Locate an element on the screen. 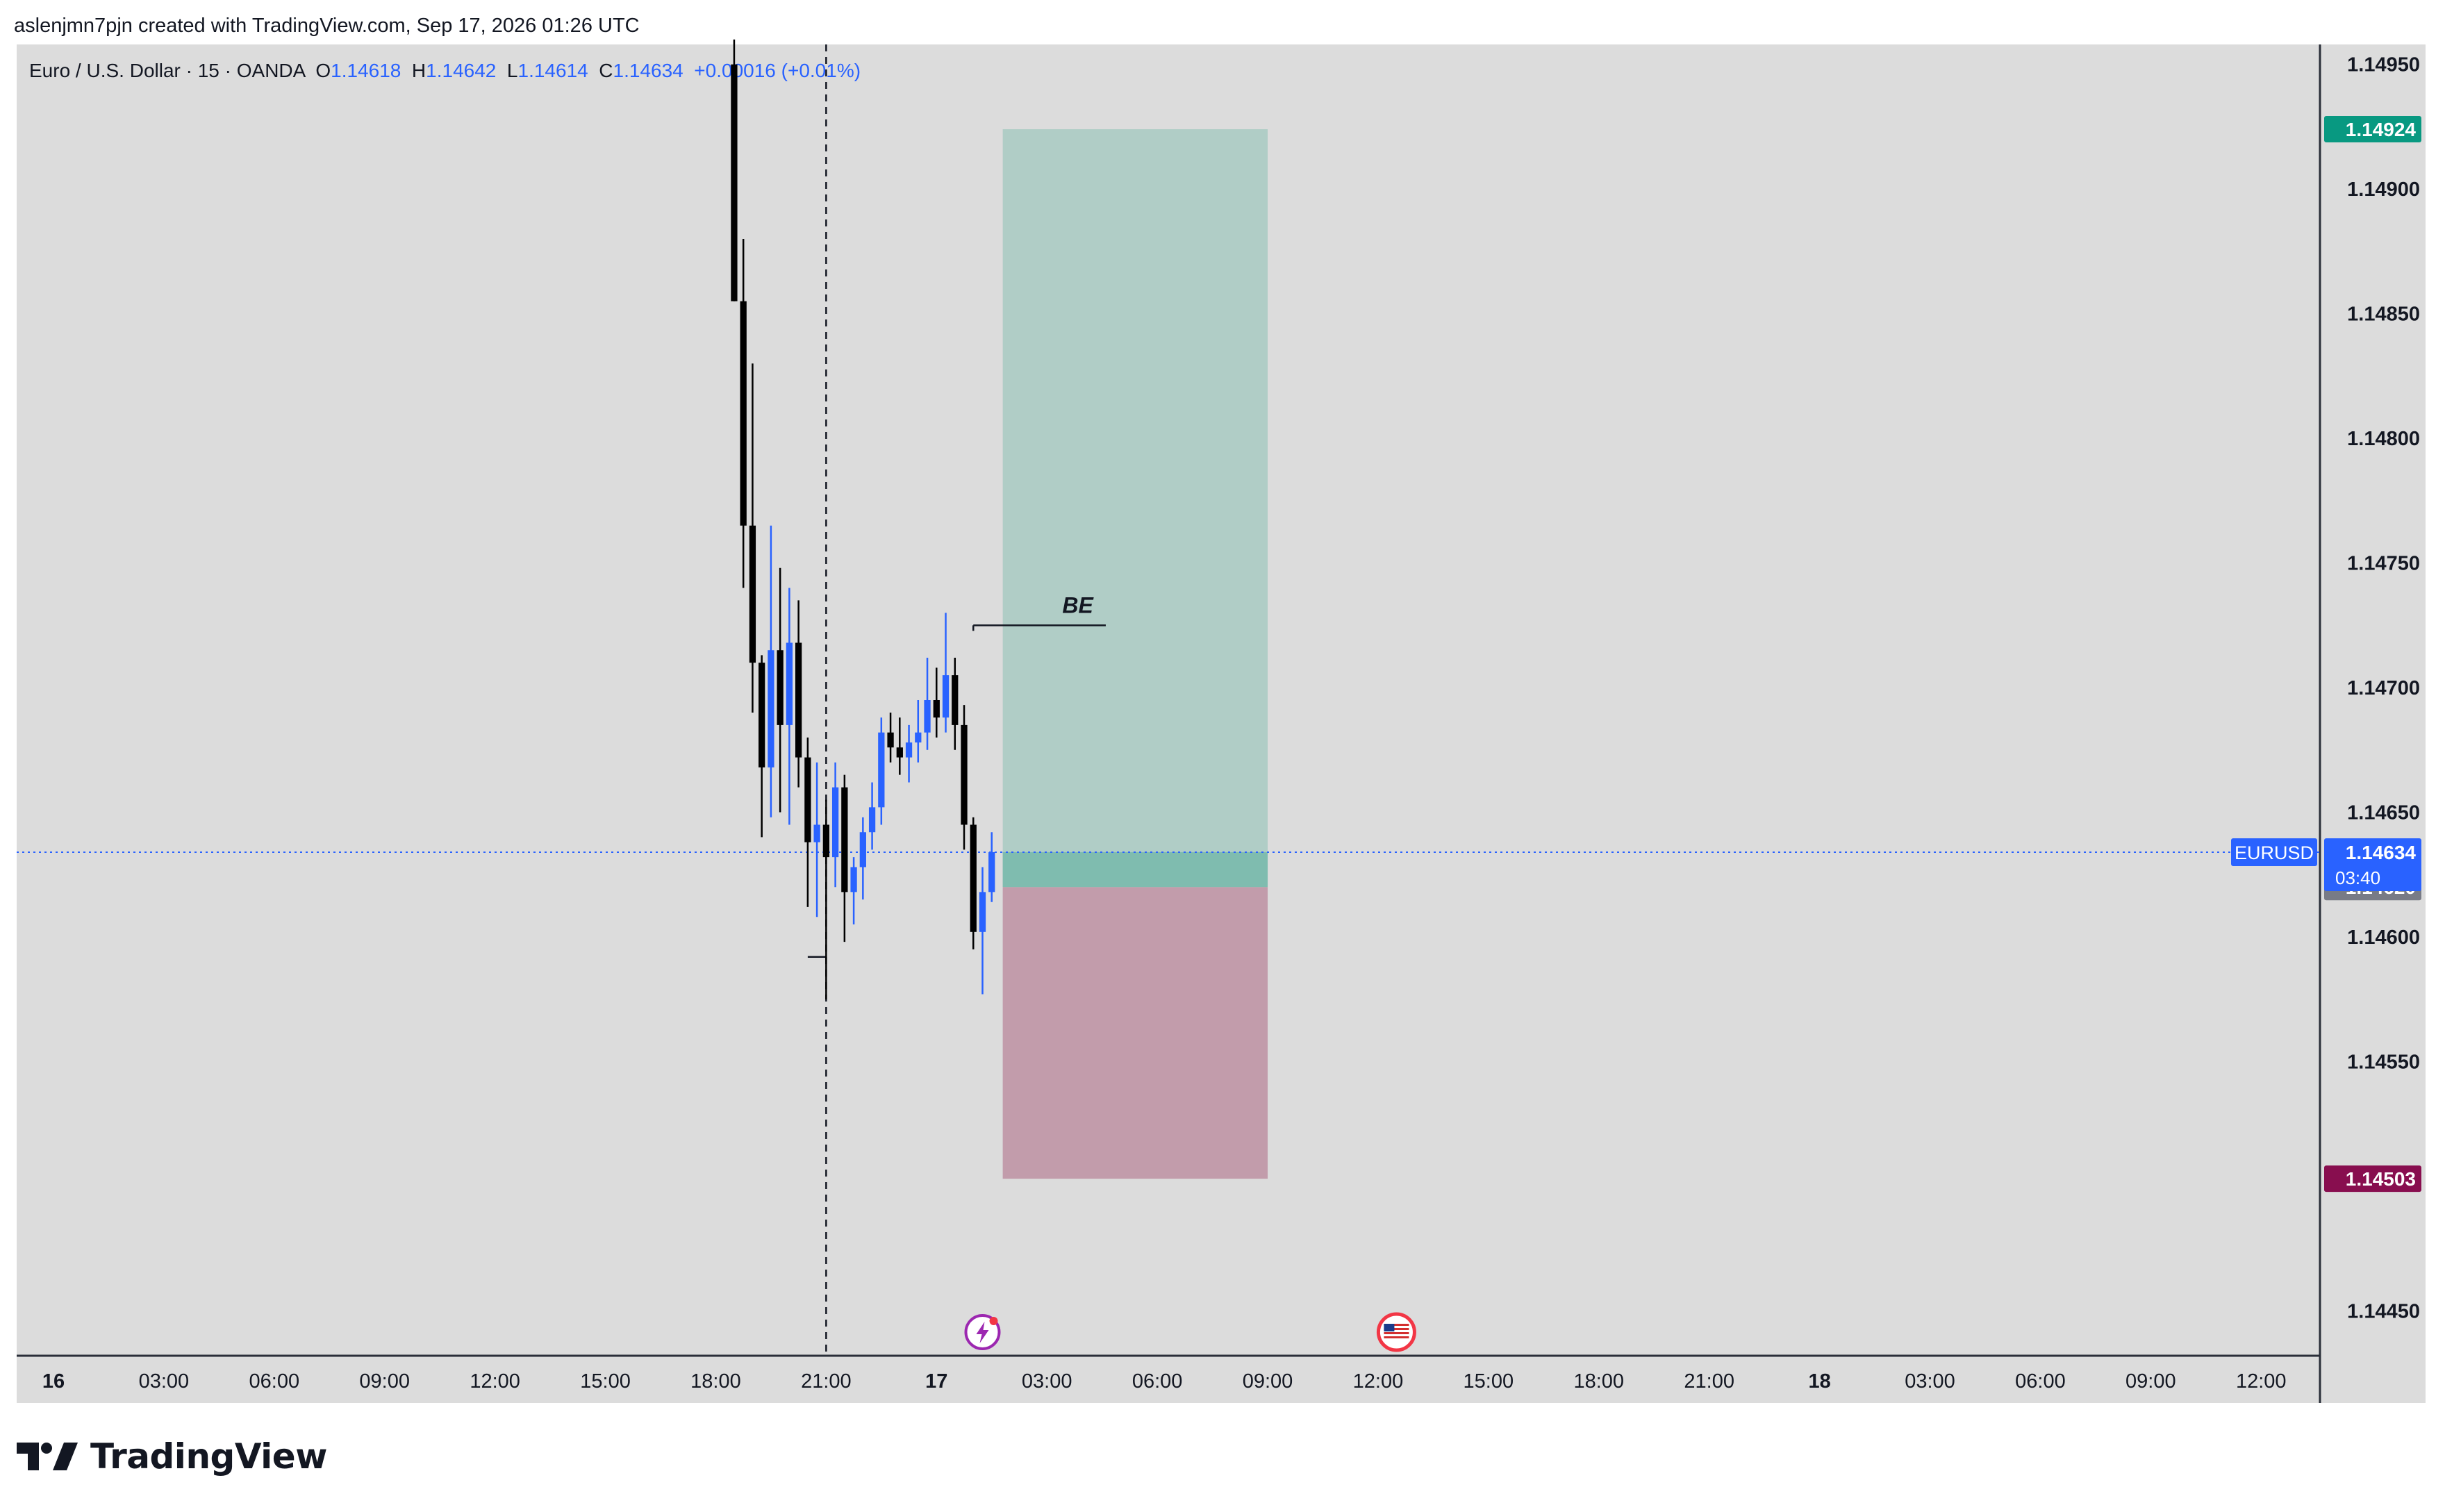  price-tick-label: 1.14850 is located at coordinates (2383, 315).